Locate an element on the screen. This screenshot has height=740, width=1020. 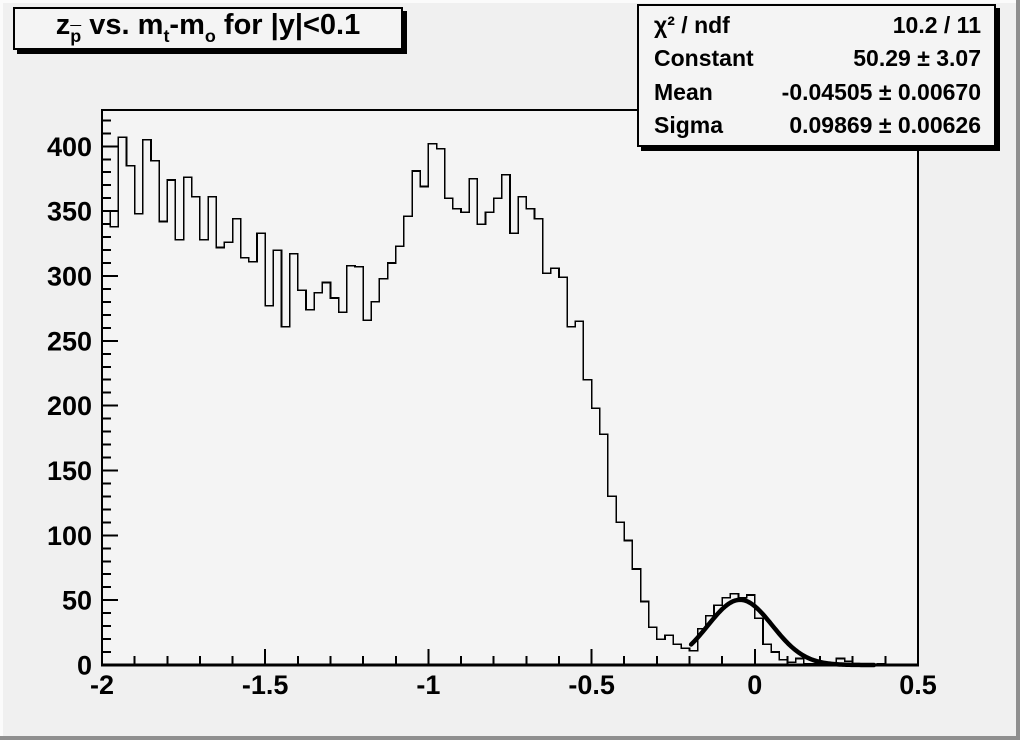
y-tick-label: 100 is located at coordinates (69, 536).